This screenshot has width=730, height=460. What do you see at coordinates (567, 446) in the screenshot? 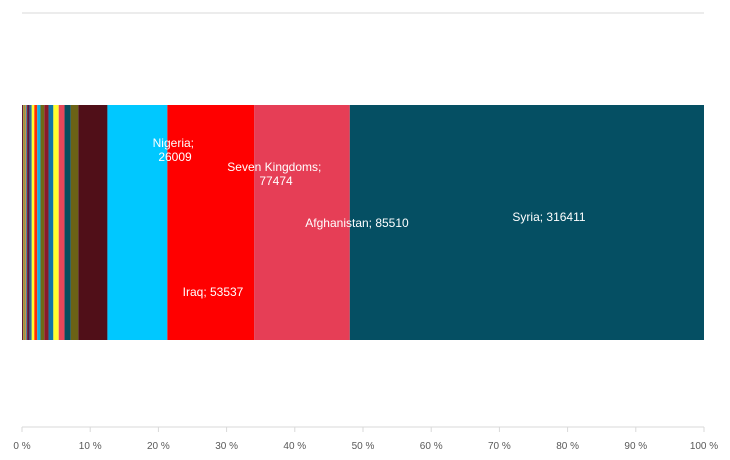
I see `x-tick-label: 80 %` at bounding box center [567, 446].